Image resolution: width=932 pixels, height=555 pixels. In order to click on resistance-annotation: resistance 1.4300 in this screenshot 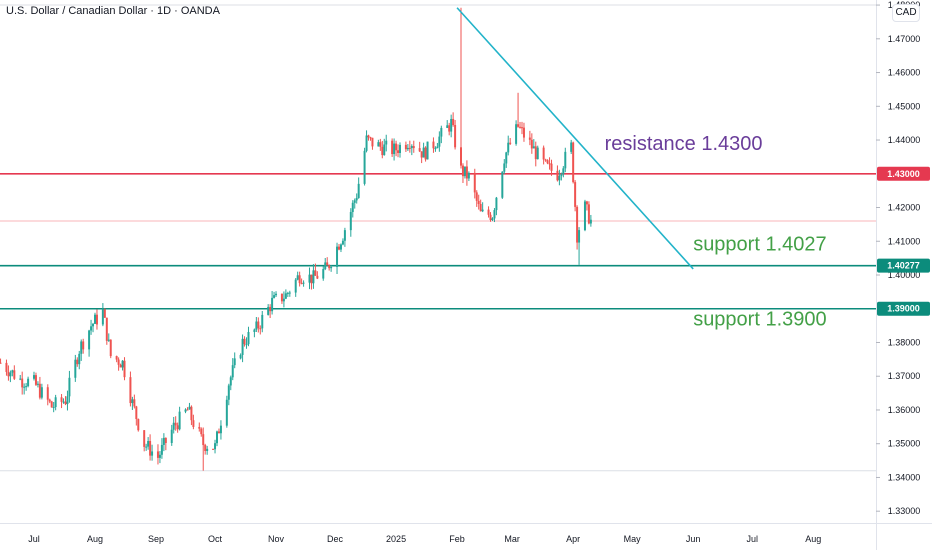, I will do `click(684, 144)`.